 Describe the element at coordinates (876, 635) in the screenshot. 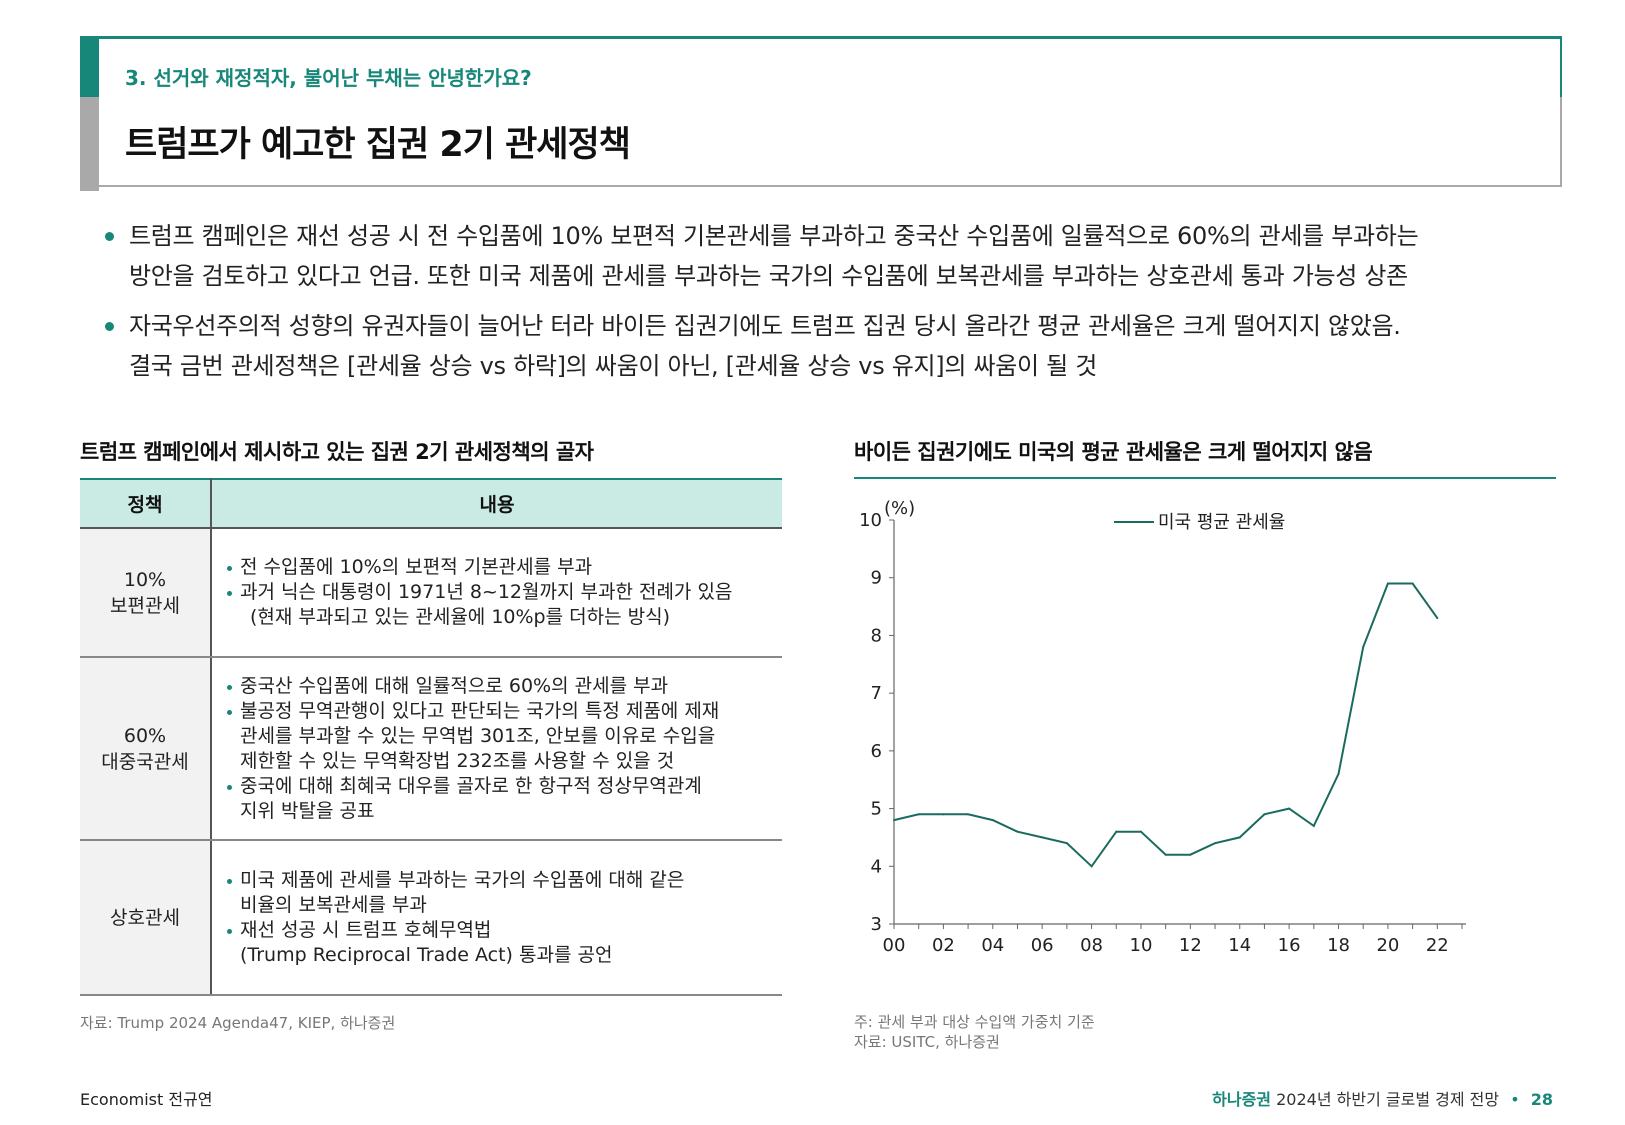

I see `y-tick-label: 8` at that location.